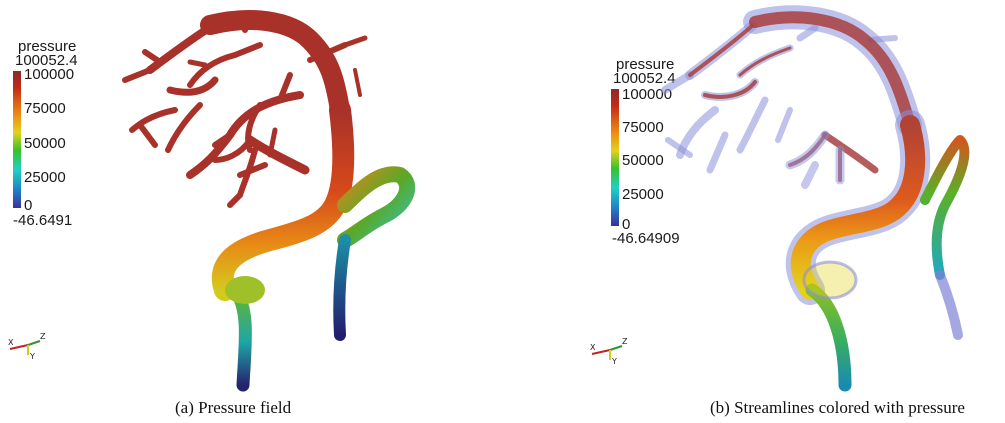 The image size is (1005, 423). I want to click on vessel-bulb, so click(245, 290).